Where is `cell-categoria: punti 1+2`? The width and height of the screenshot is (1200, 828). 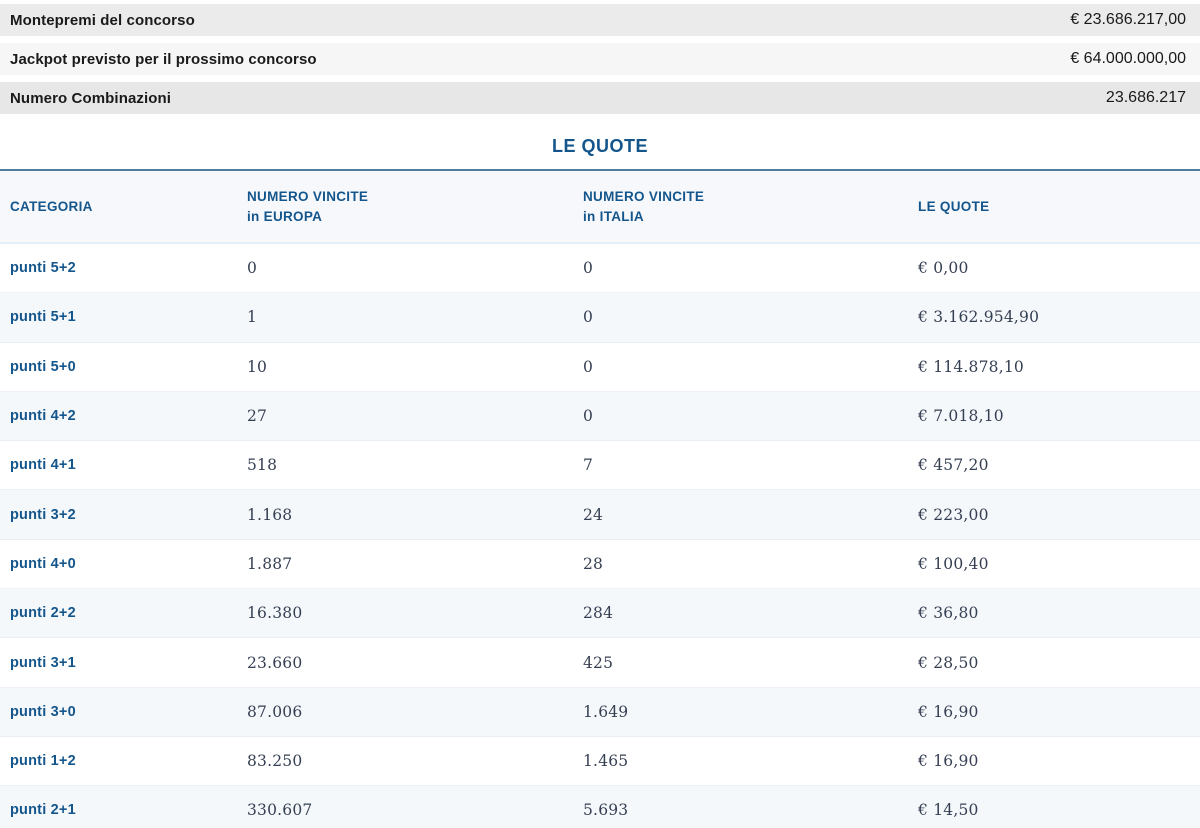
cell-categoria: punti 1+2 is located at coordinates (43, 761).